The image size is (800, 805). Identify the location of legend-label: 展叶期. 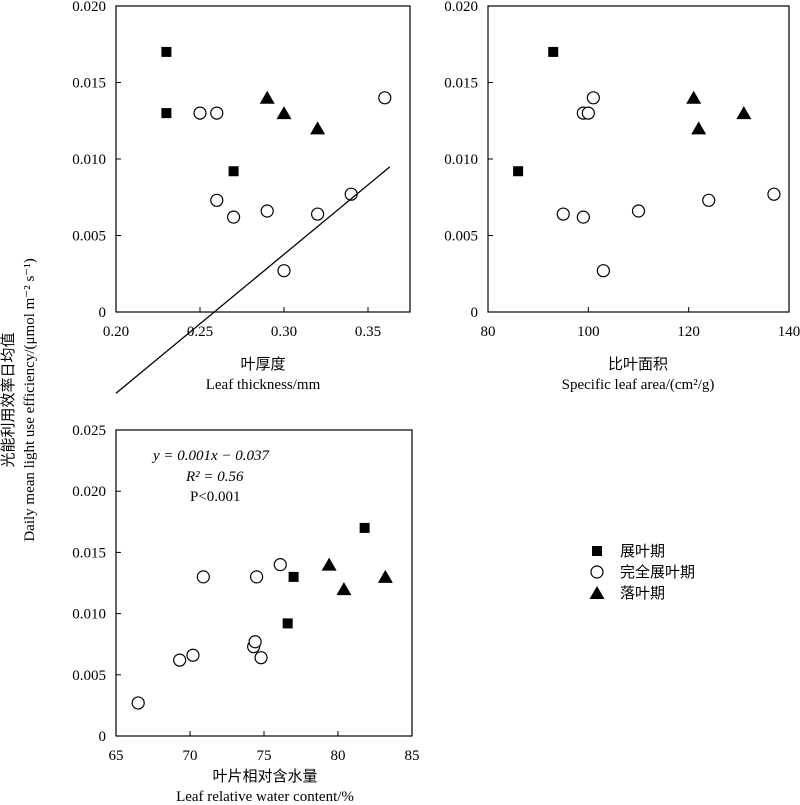
(642, 551).